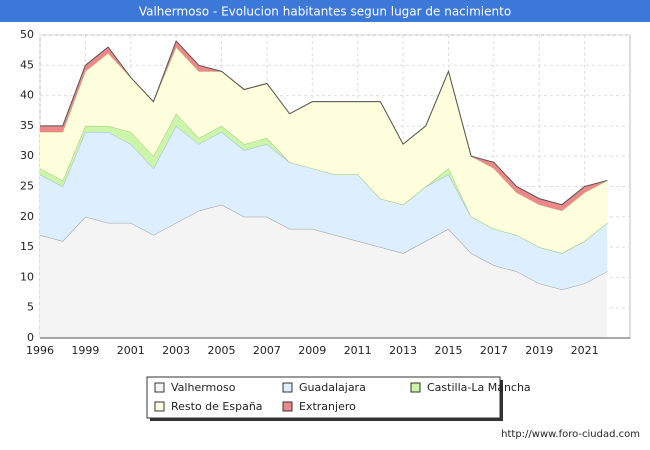  Describe the element at coordinates (85, 350) in the screenshot. I see `x-tick-label: 1999` at that location.